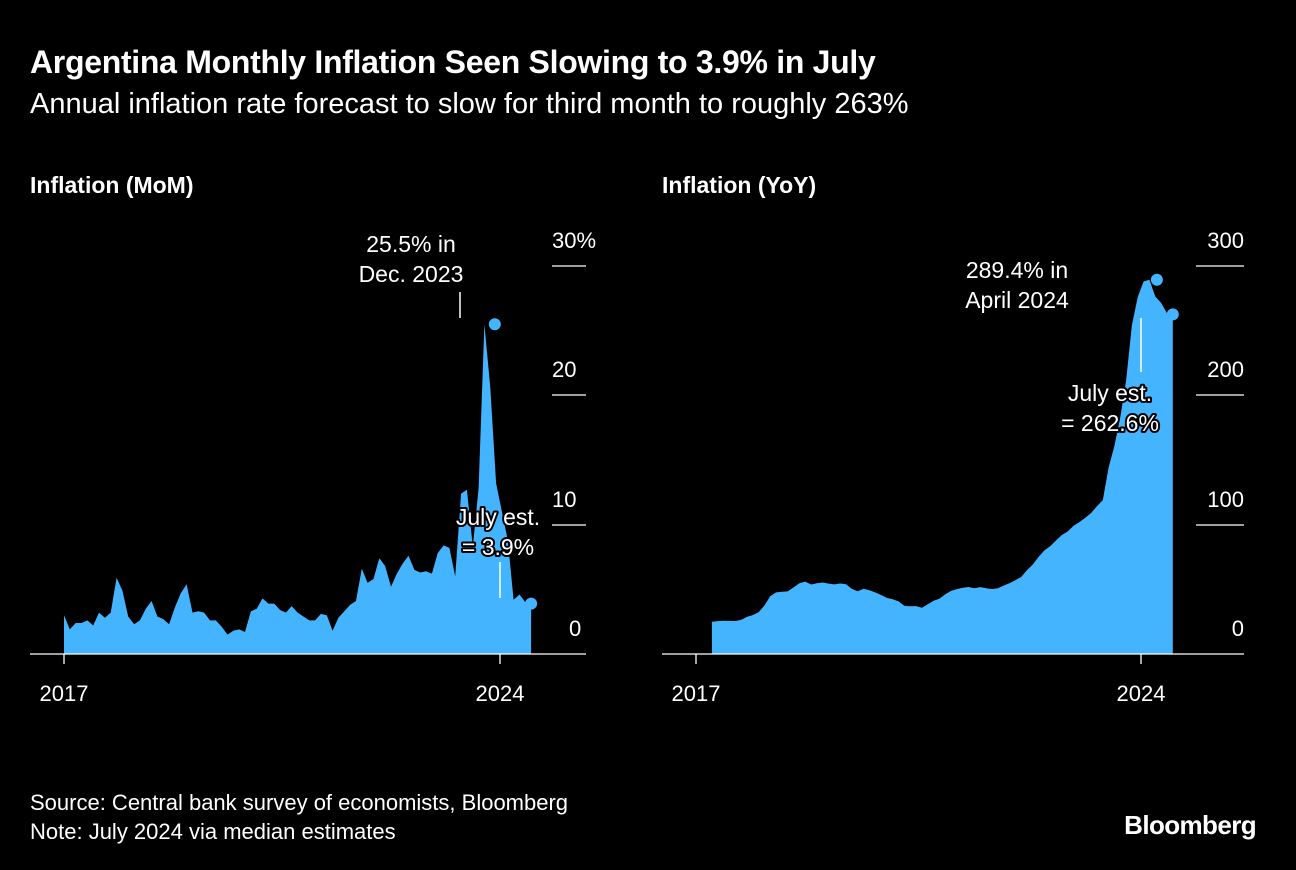 This screenshot has width=1296, height=870. What do you see at coordinates (1225, 499) in the screenshot?
I see `yoy-y-tick-label-100: 100` at bounding box center [1225, 499].